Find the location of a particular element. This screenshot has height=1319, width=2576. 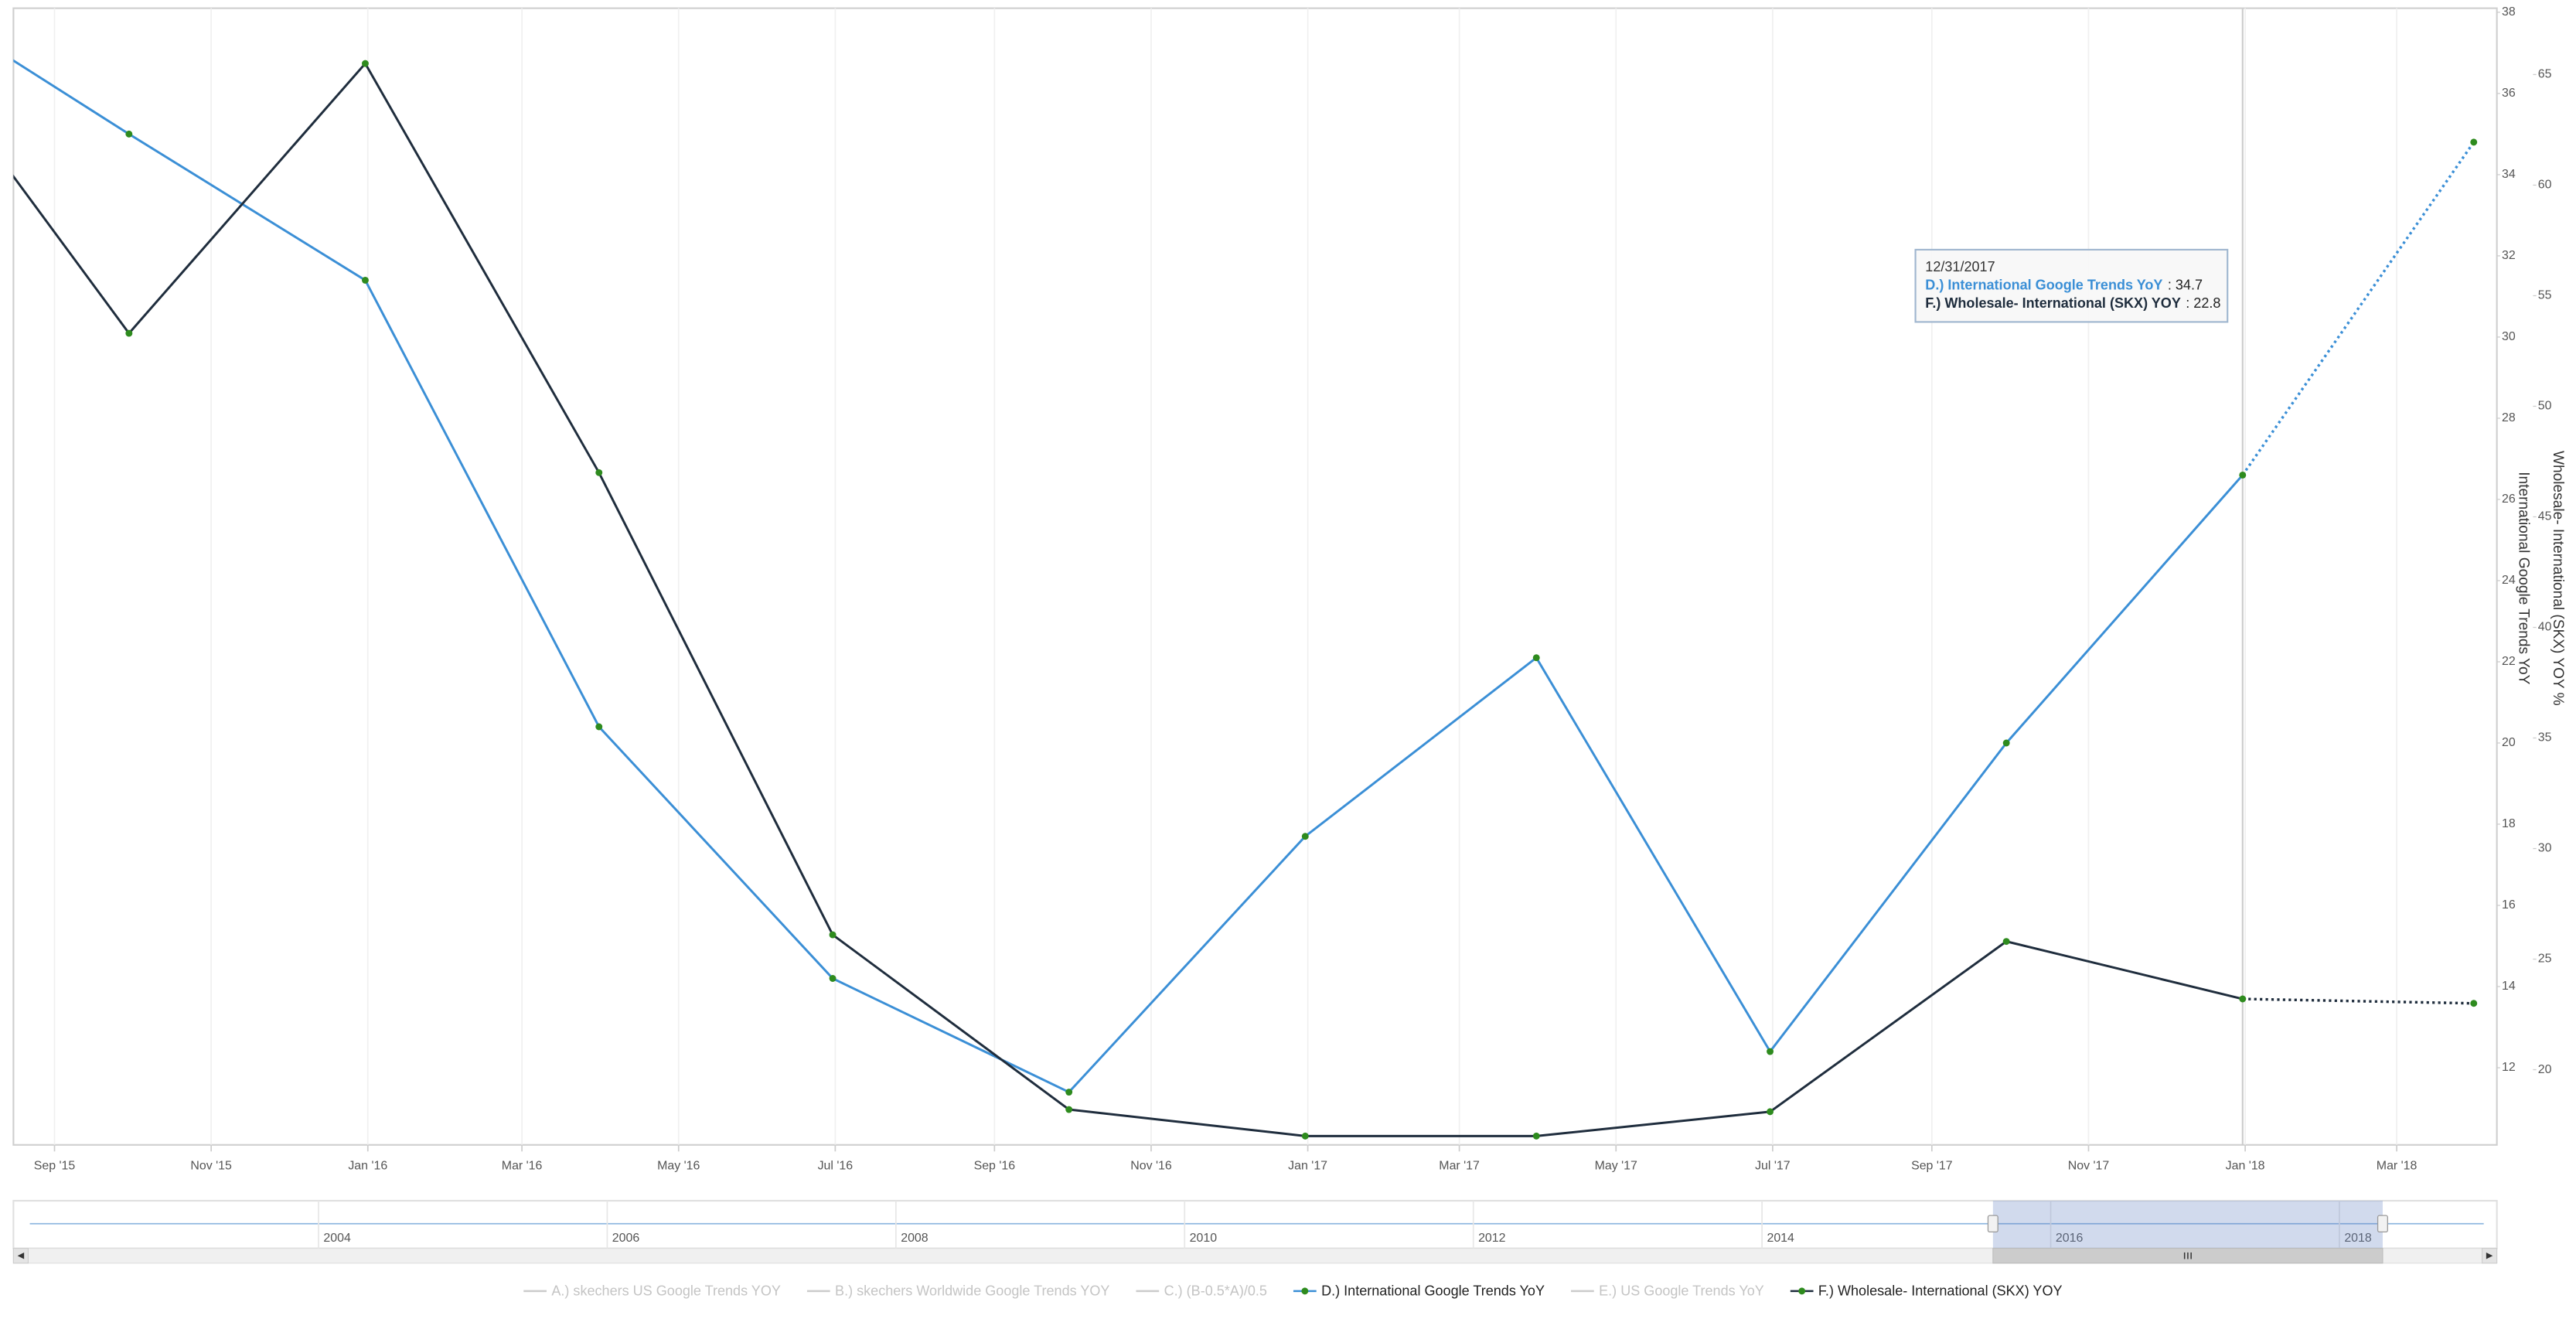

y-tick-label: 30 is located at coordinates (2509, 337).